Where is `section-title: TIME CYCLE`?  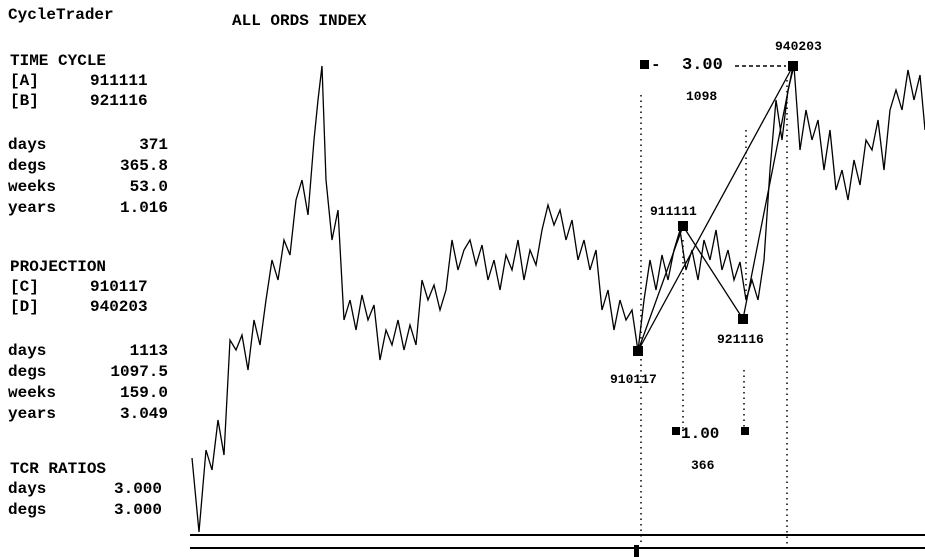
section-title: TIME CYCLE is located at coordinates (58, 61).